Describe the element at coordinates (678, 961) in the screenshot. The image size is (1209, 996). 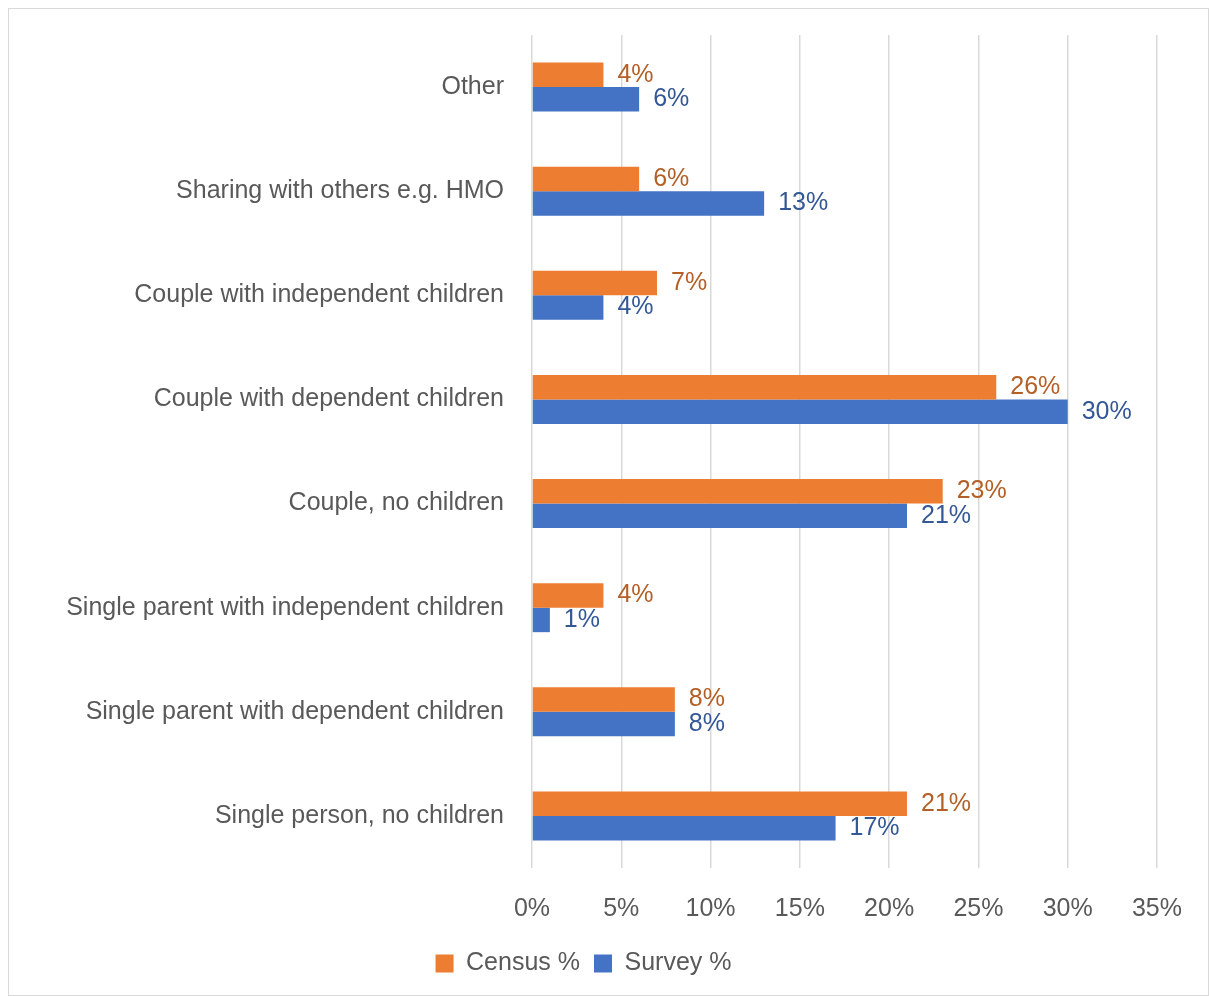
I see `legend-label: Survey %` at that location.